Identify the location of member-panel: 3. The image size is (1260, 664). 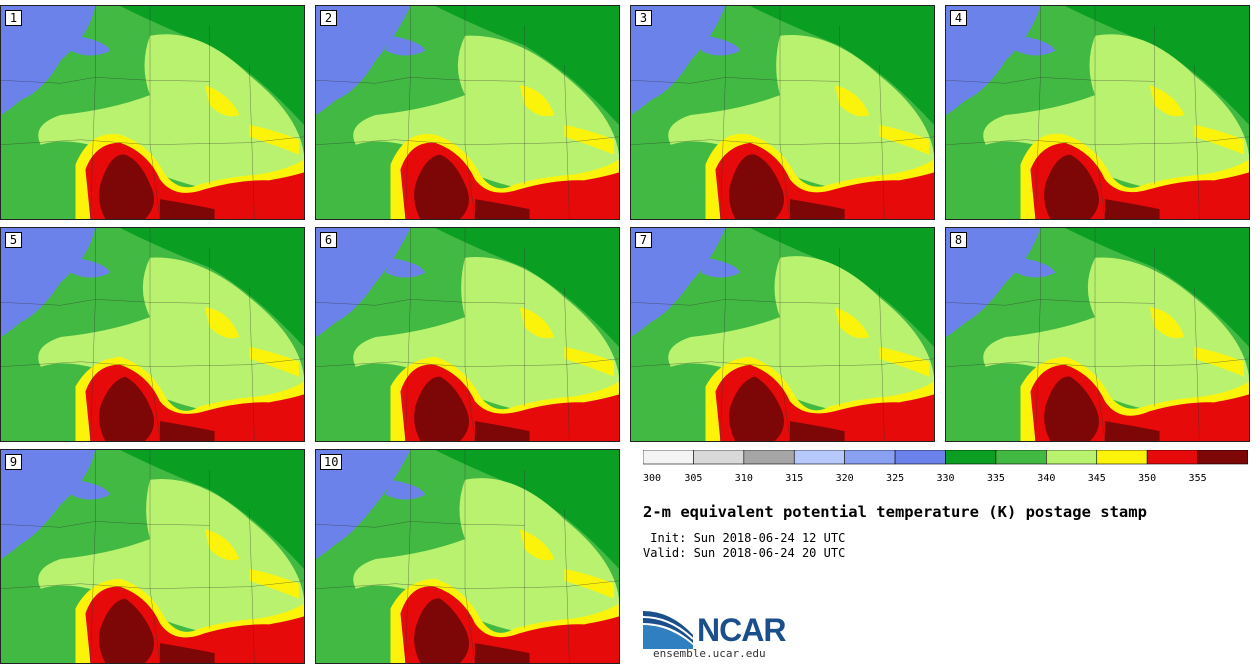
(782, 112).